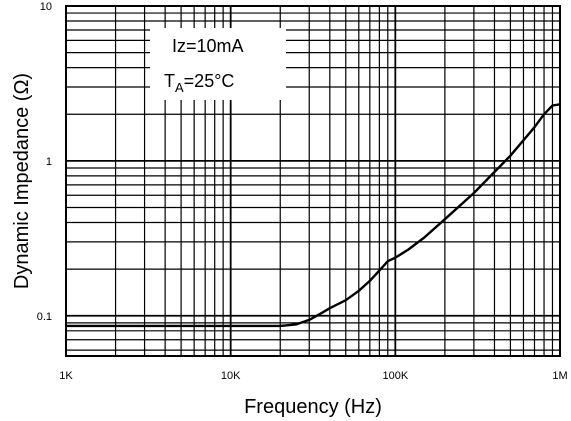 This screenshot has width=571, height=421. What do you see at coordinates (313, 376) in the screenshot?
I see `x-tick-labels: 1K 10K 100K 1M` at bounding box center [313, 376].